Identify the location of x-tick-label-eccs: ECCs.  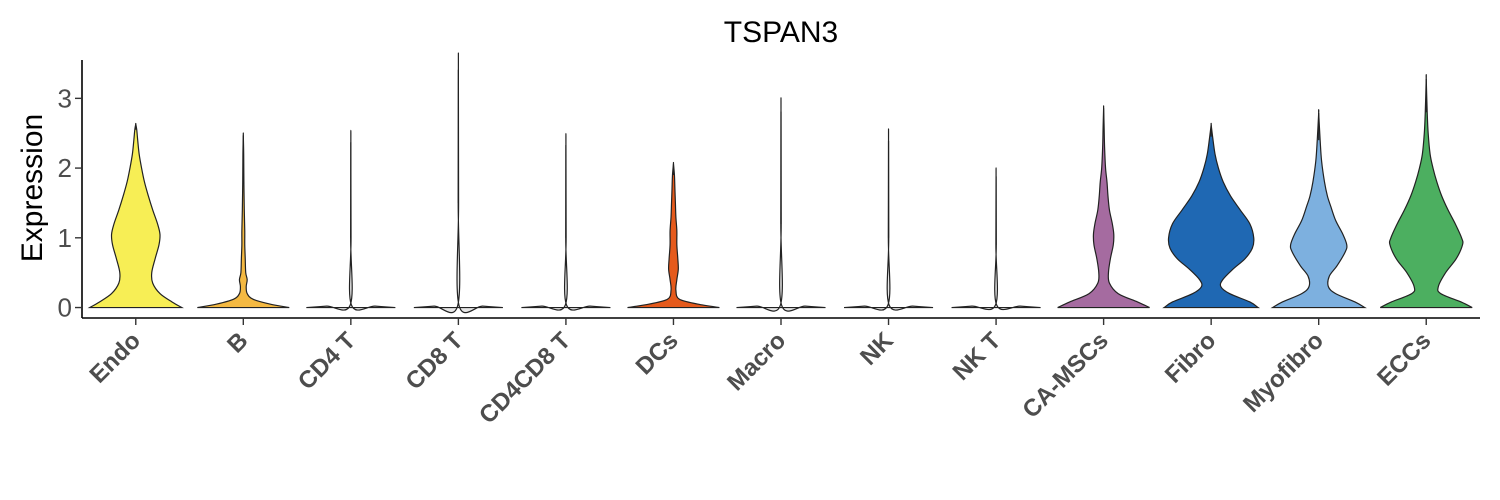
(1404, 359).